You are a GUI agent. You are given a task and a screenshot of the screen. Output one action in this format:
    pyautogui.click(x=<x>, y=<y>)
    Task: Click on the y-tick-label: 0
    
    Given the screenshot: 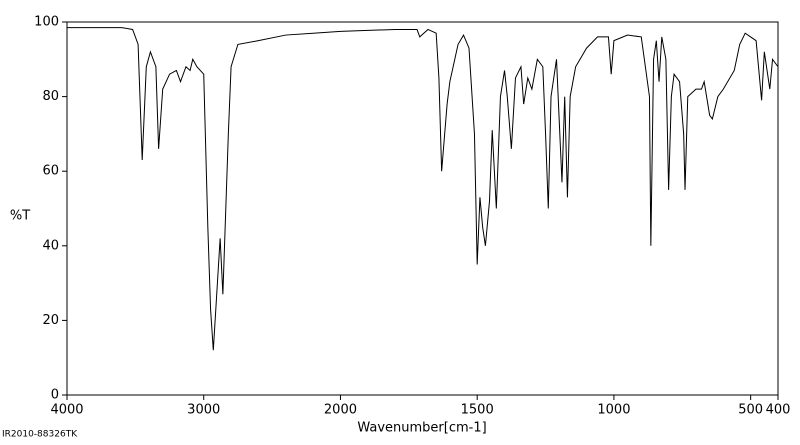 What is the action you would take?
    pyautogui.click(x=55, y=395)
    